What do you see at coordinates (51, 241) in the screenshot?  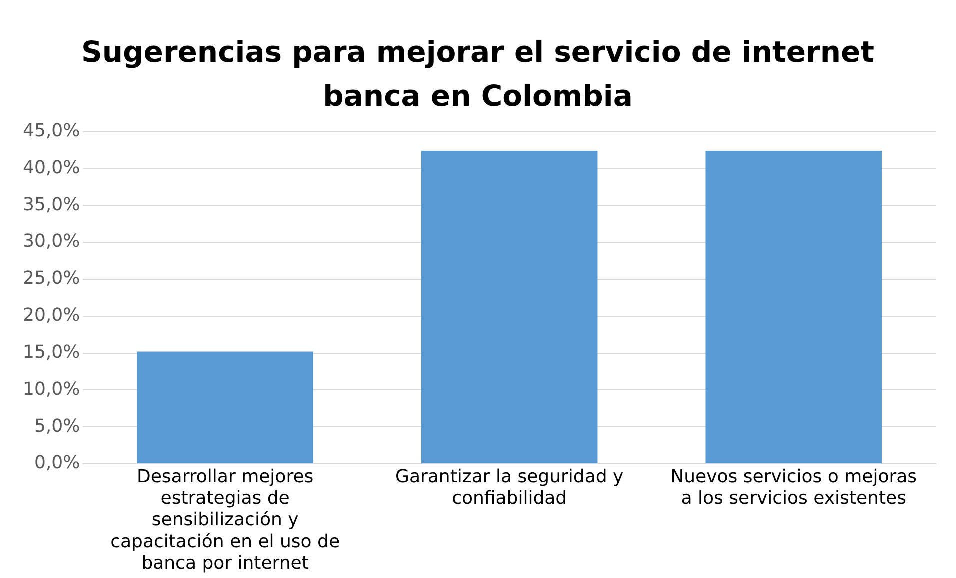 I see `y-tick-label: 30,0%` at bounding box center [51, 241].